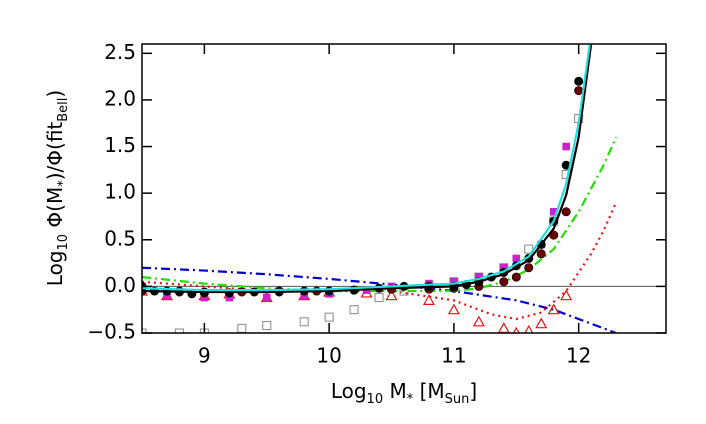  I want to click on y-tick-label: −0.5, so click(111, 332).